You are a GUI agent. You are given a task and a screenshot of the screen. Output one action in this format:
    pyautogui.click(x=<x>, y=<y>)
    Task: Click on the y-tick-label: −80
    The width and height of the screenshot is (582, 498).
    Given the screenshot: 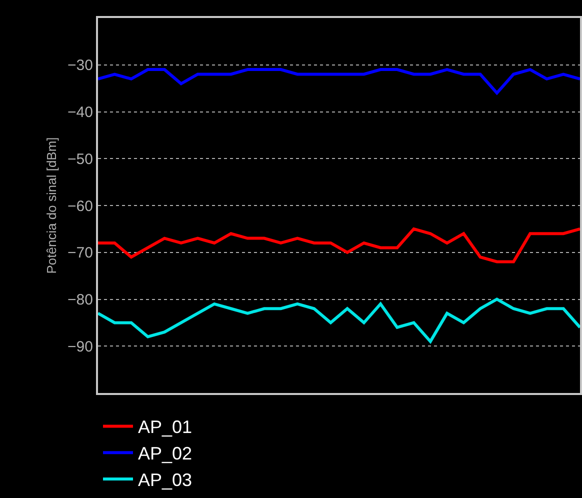 What is the action you would take?
    pyautogui.click(x=80, y=300)
    